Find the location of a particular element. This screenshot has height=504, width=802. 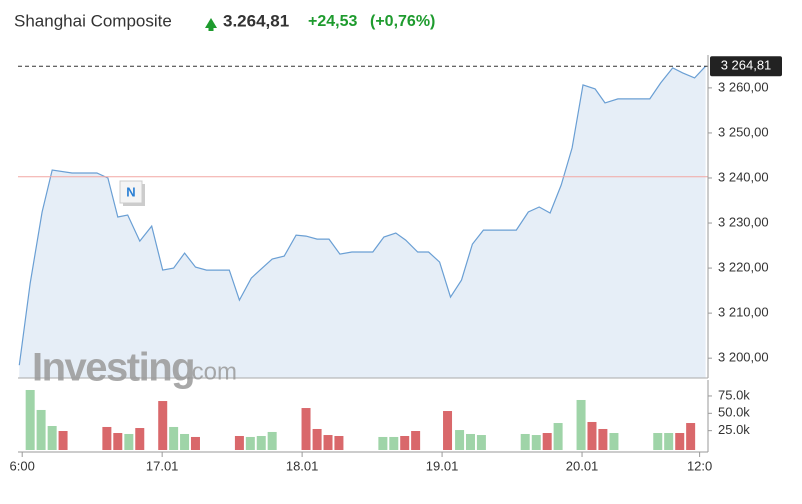

y-tick-label: 3 240,00 is located at coordinates (743, 176).